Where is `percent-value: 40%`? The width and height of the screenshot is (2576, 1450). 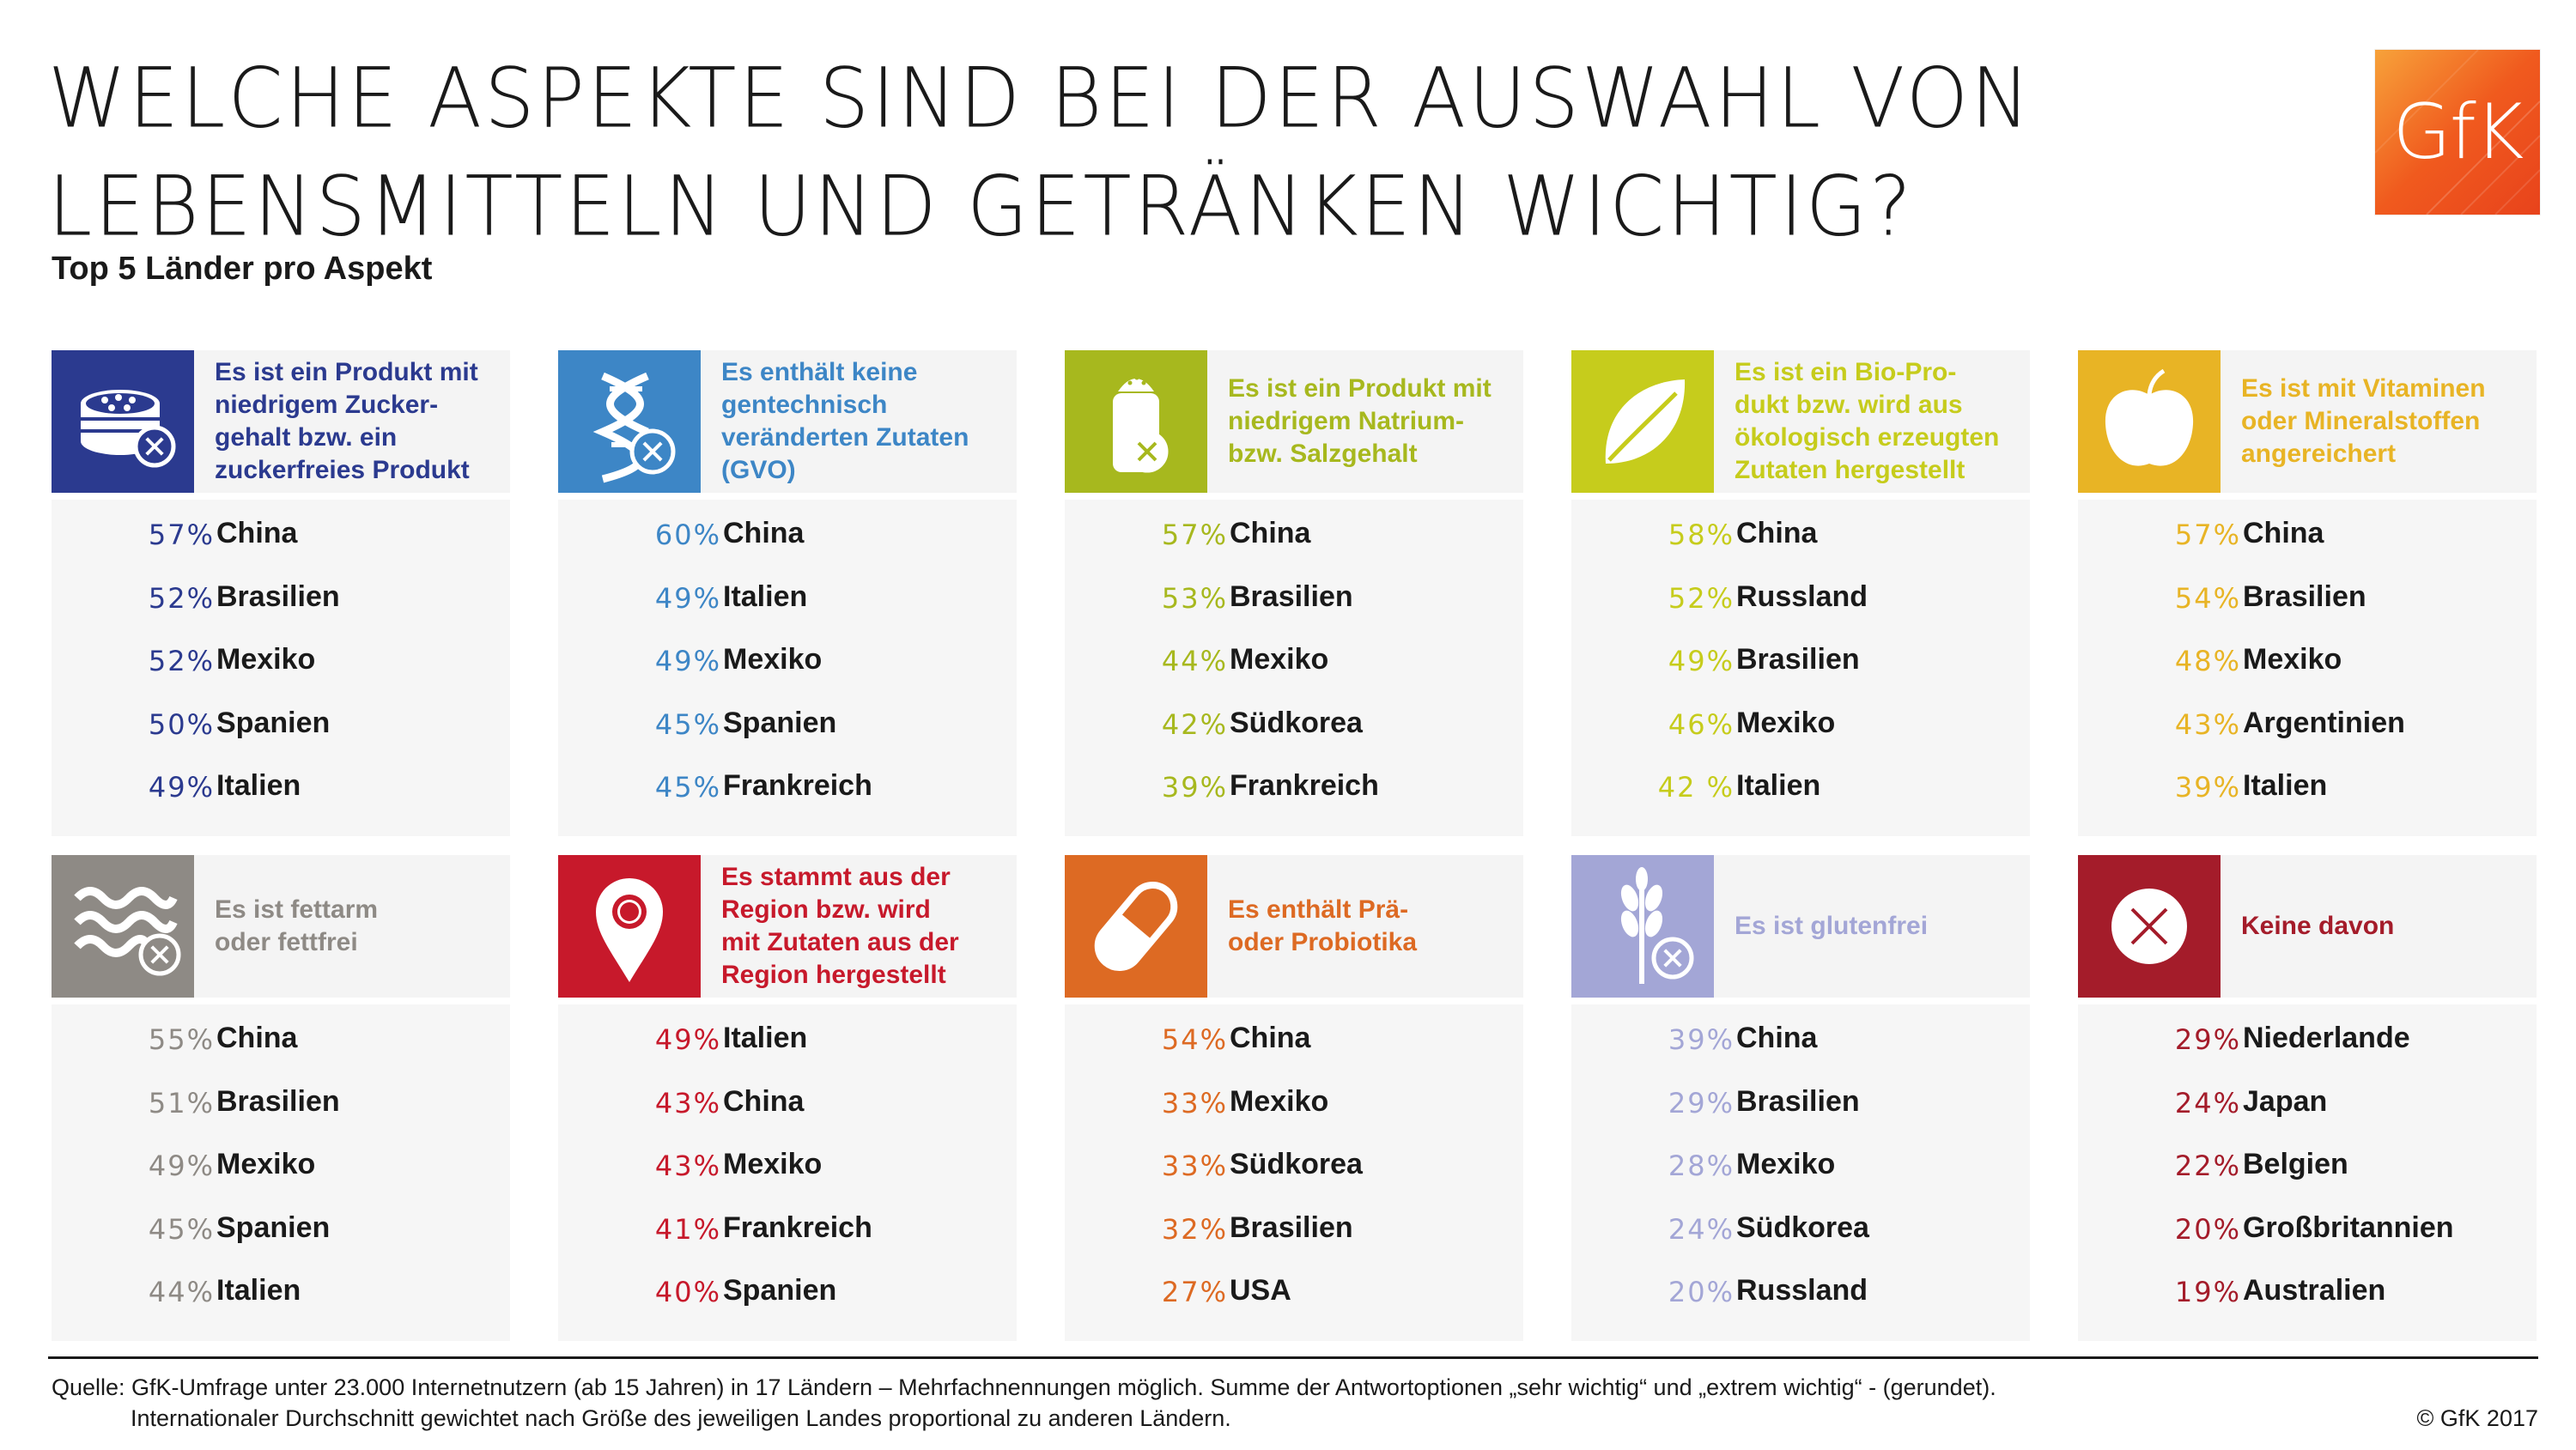
percent-value: 40% is located at coordinates (687, 1292).